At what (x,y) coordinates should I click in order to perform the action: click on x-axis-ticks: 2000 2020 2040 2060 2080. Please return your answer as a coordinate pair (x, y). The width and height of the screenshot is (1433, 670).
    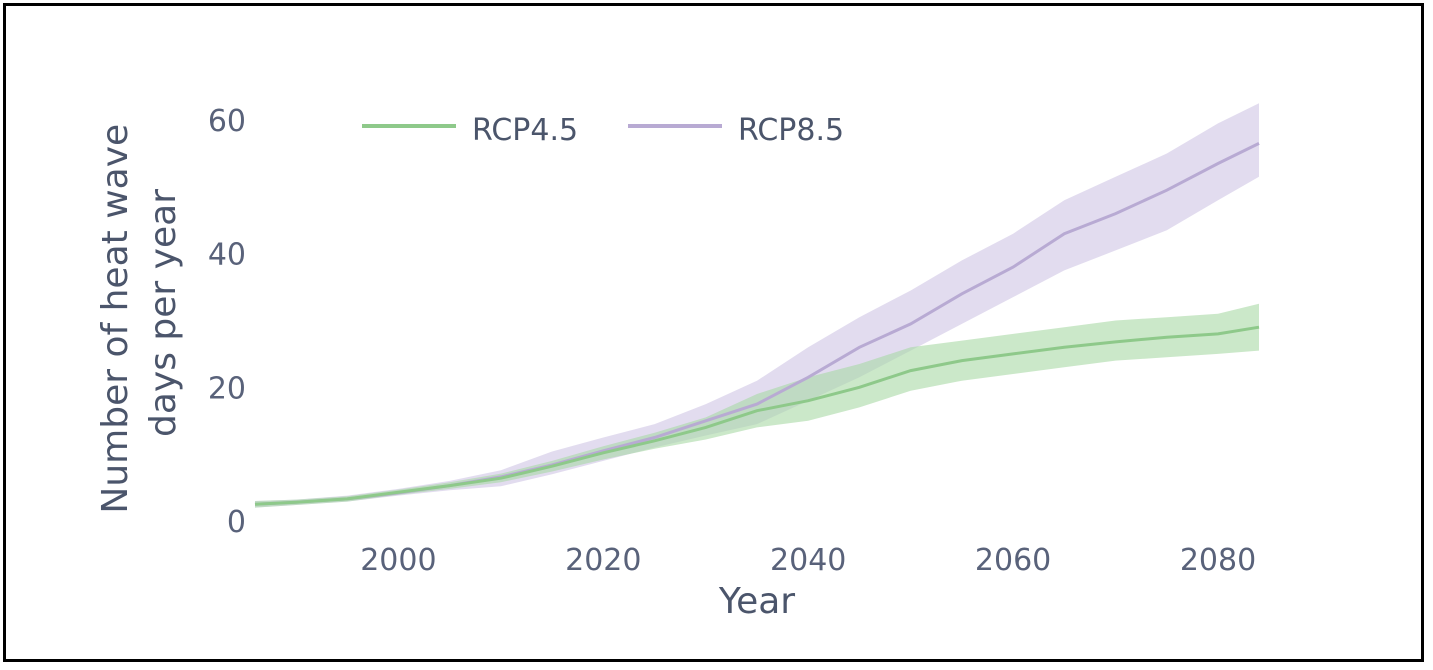
    Looking at the image, I should click on (808, 560).